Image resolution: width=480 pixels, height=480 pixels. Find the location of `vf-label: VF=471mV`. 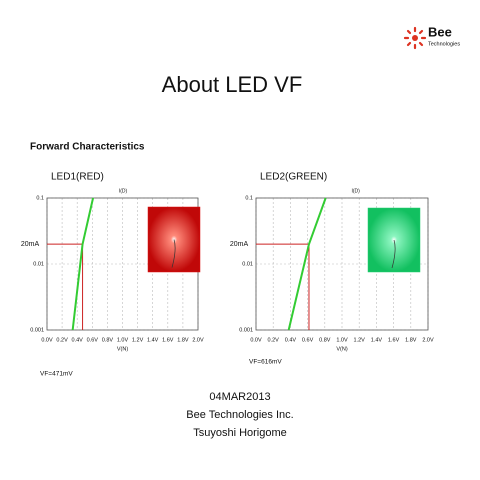

vf-label: VF=471mV is located at coordinates (56, 374).